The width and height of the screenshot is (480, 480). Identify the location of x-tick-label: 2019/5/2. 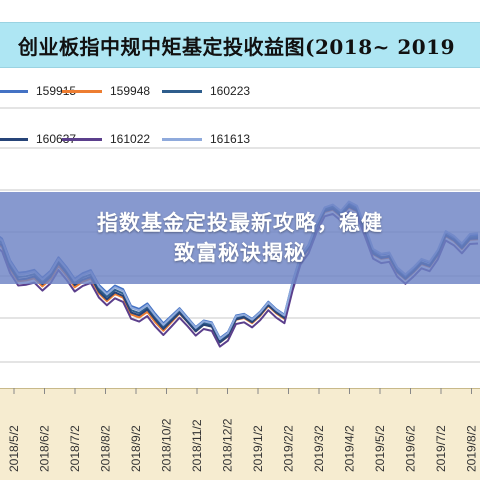
(380, 448).